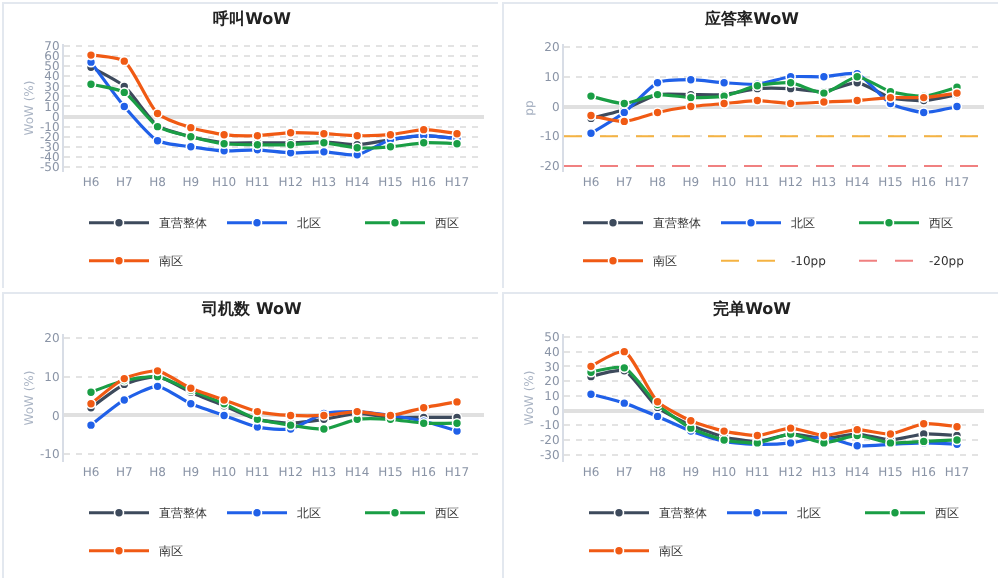 This screenshot has height=578, width=1000. Describe the element at coordinates (751, 17) in the screenshot. I see `chart-title: 应答率WoW` at that location.